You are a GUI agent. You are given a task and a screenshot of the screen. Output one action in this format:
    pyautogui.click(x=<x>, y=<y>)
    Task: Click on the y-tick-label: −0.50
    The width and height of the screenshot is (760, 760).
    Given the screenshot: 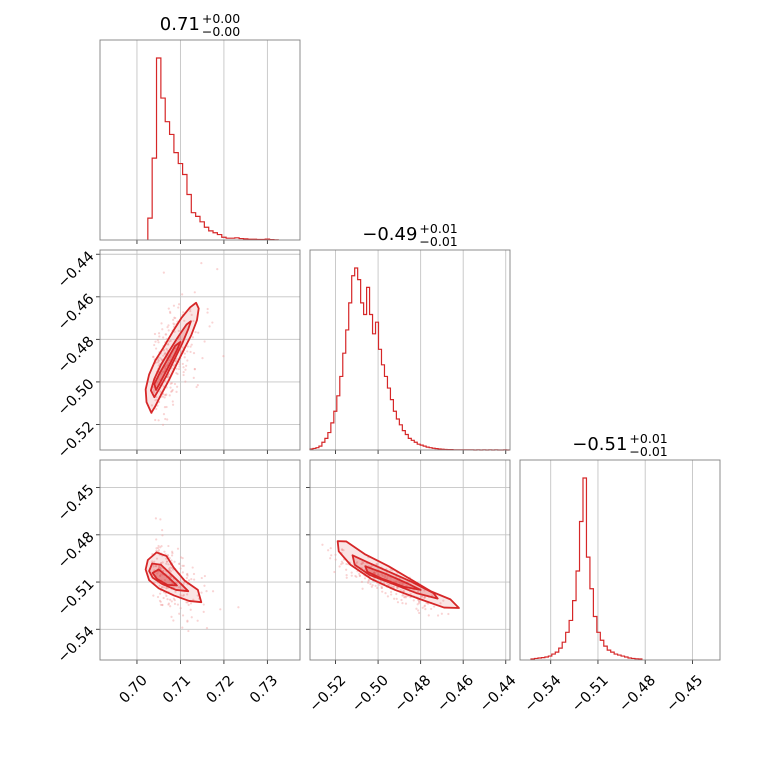 What is the action you would take?
    pyautogui.click(x=76, y=397)
    